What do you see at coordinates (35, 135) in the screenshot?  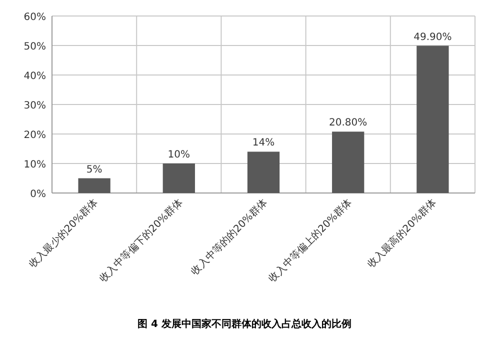 I see `y-tick-label: 20%` at bounding box center [35, 135].